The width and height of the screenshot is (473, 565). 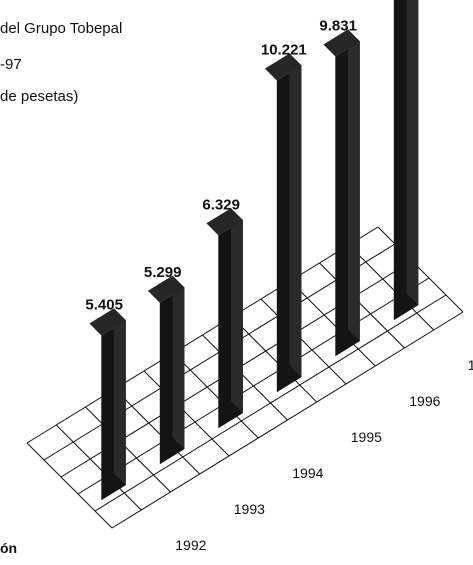 I want to click on data-label: 9.831, so click(x=338, y=26).